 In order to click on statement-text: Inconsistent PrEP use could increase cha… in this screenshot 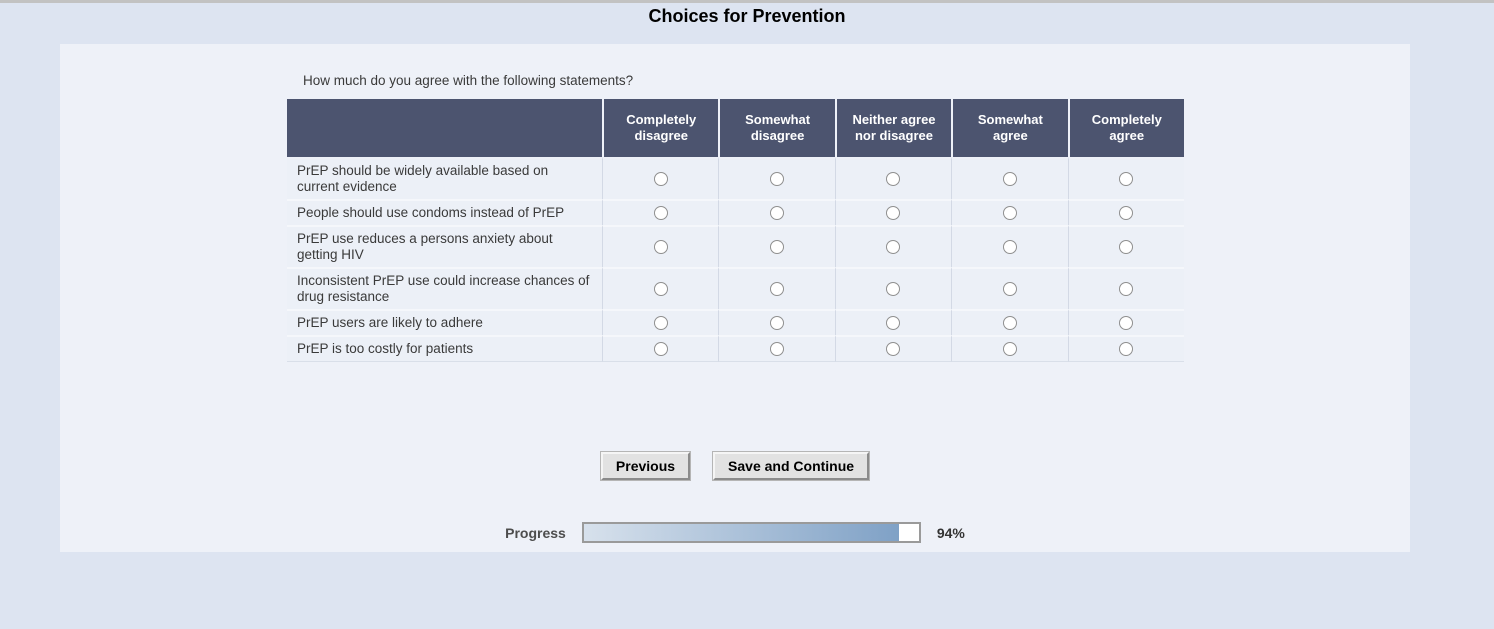, I will do `click(445, 288)`.